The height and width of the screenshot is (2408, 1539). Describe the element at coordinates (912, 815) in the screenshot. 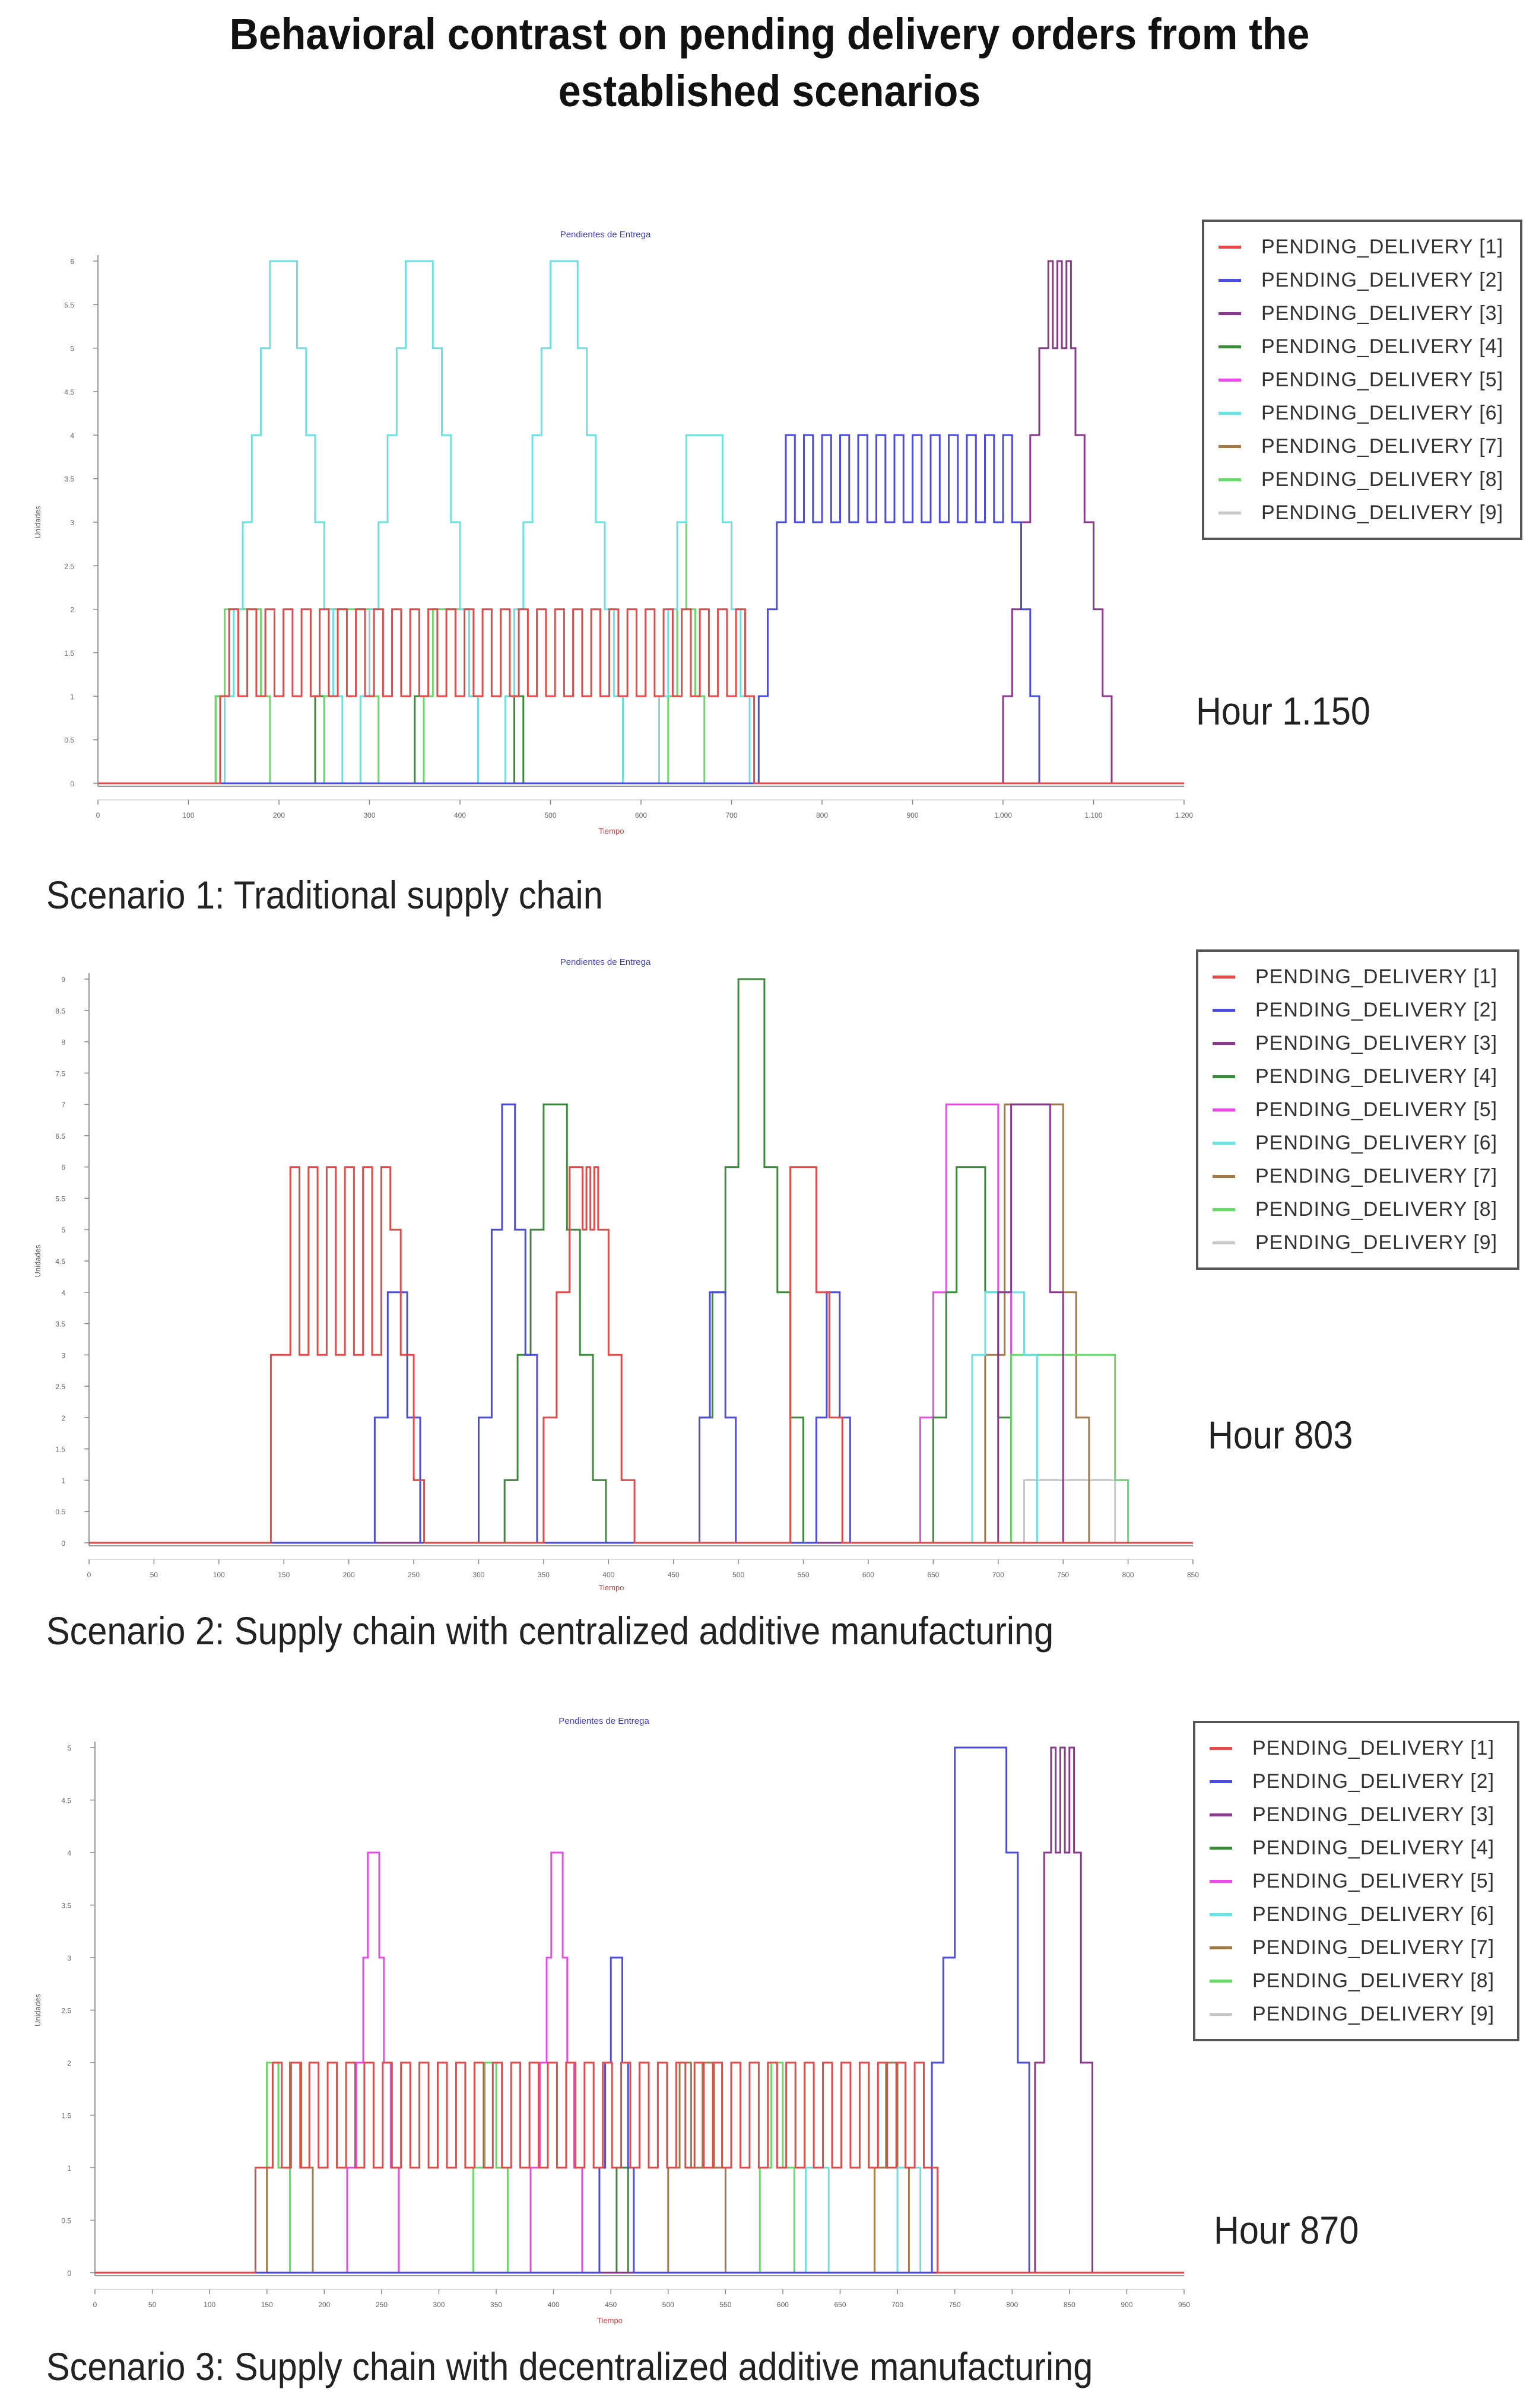

I see `x-tick-label: 900` at that location.